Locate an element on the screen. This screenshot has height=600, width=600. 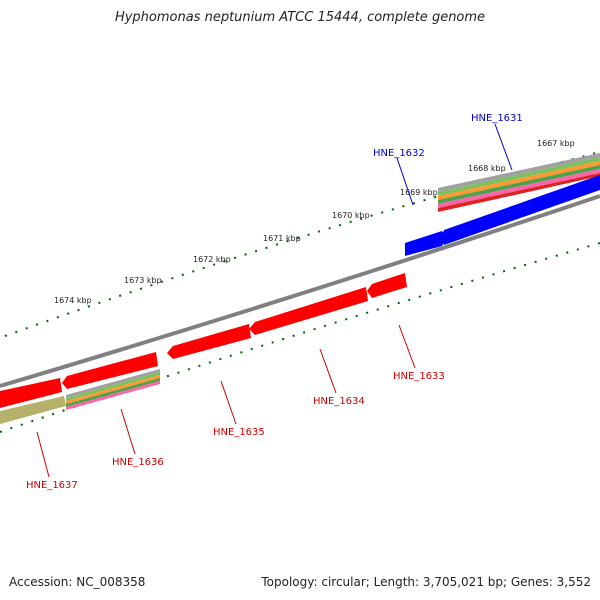
kbp-label-1668: 1668 kbp is located at coordinates (487, 168).